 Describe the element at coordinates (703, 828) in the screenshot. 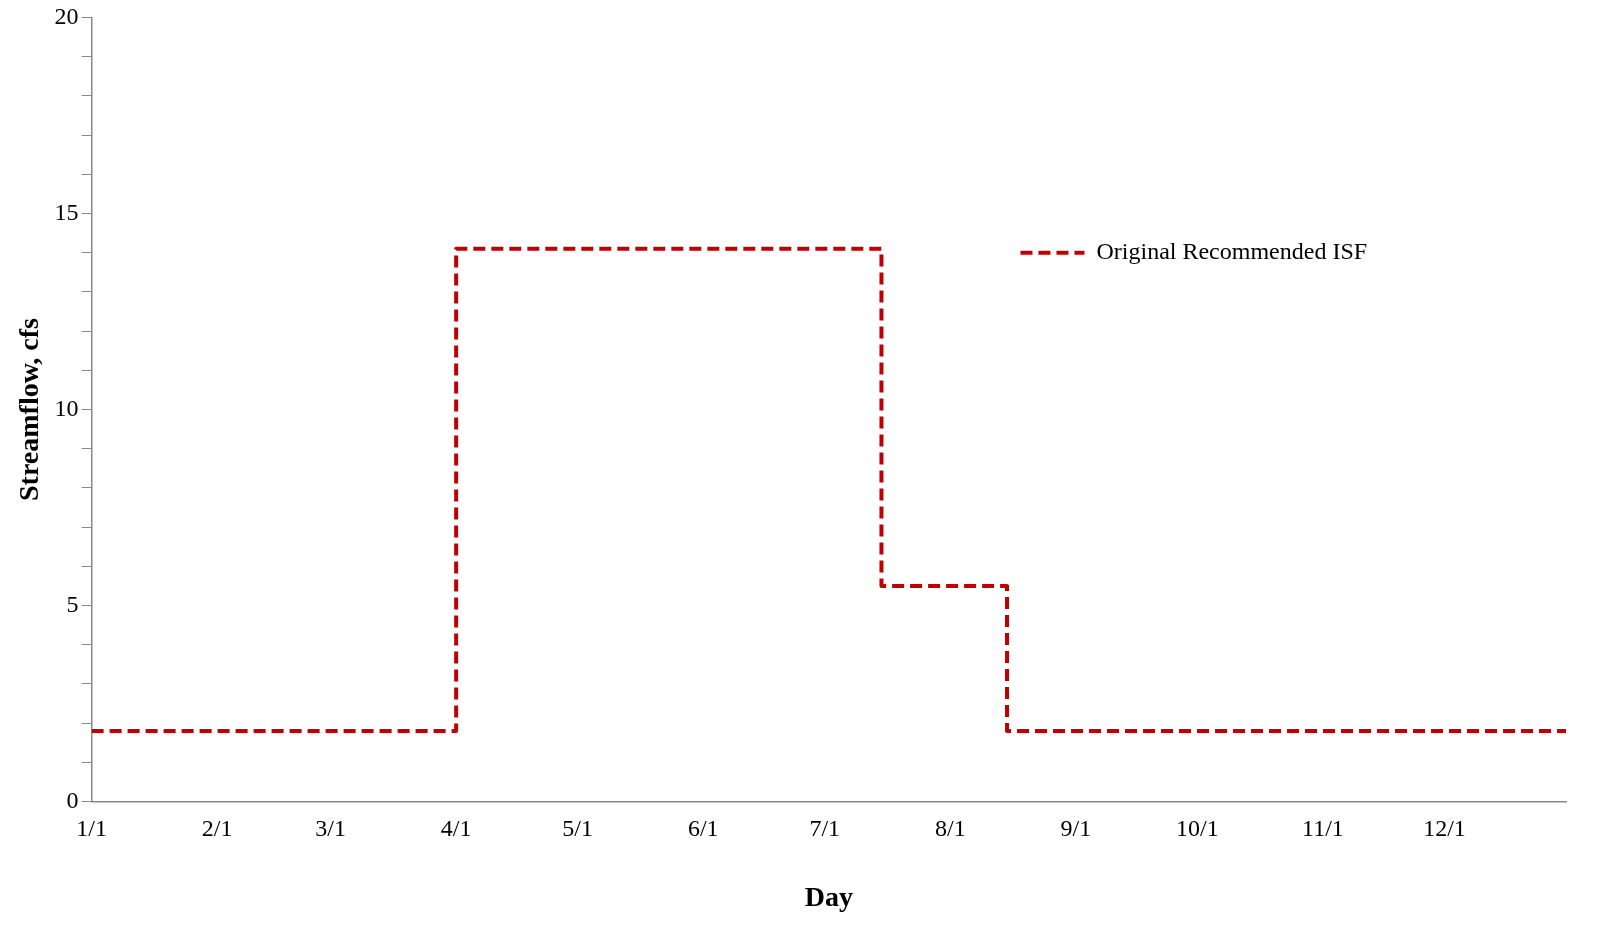

I see `x-tick-label: 6/1` at that location.